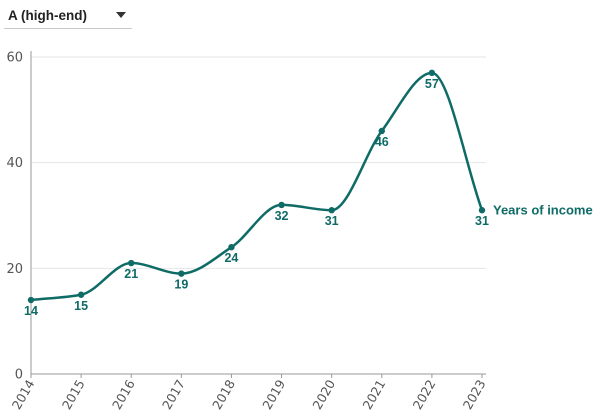 The width and height of the screenshot is (600, 416). I want to click on data-label: 14, so click(31, 311).